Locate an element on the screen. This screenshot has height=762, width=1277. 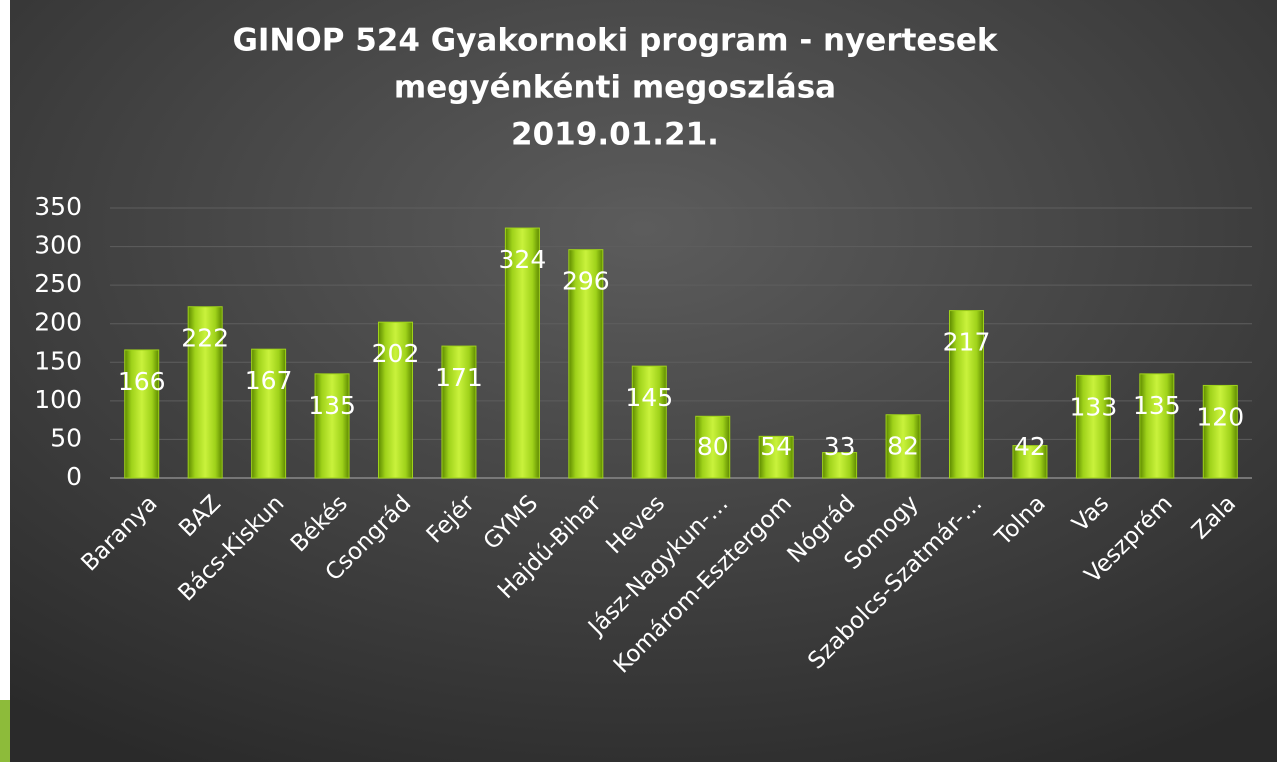
y-tick-label: 100 is located at coordinates (58, 399).